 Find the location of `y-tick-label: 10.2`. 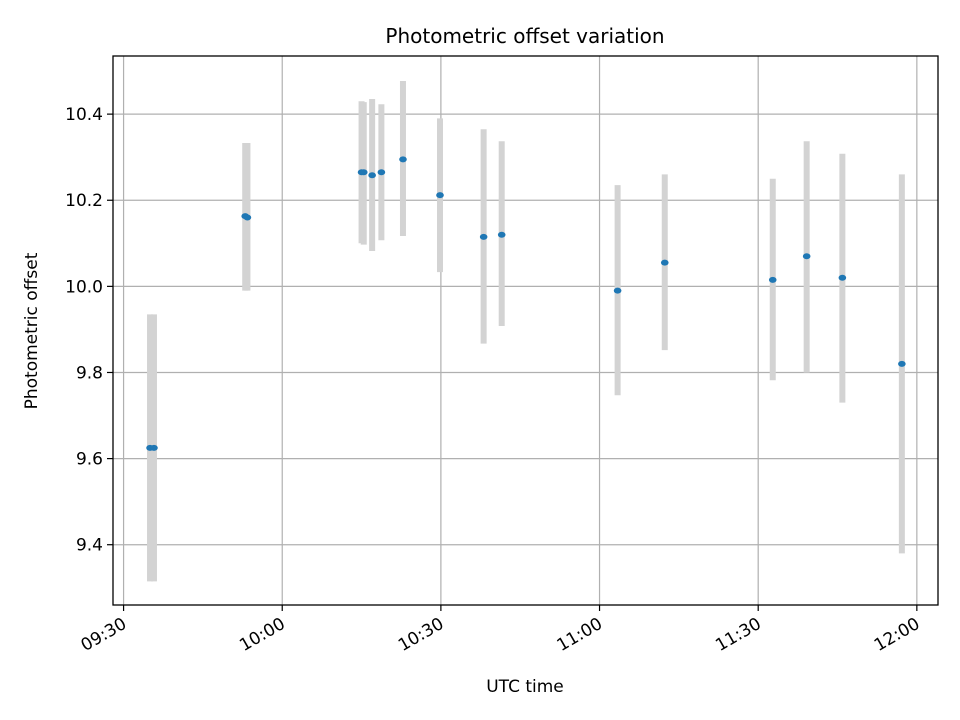

y-tick-label: 10.2 is located at coordinates (84, 201).